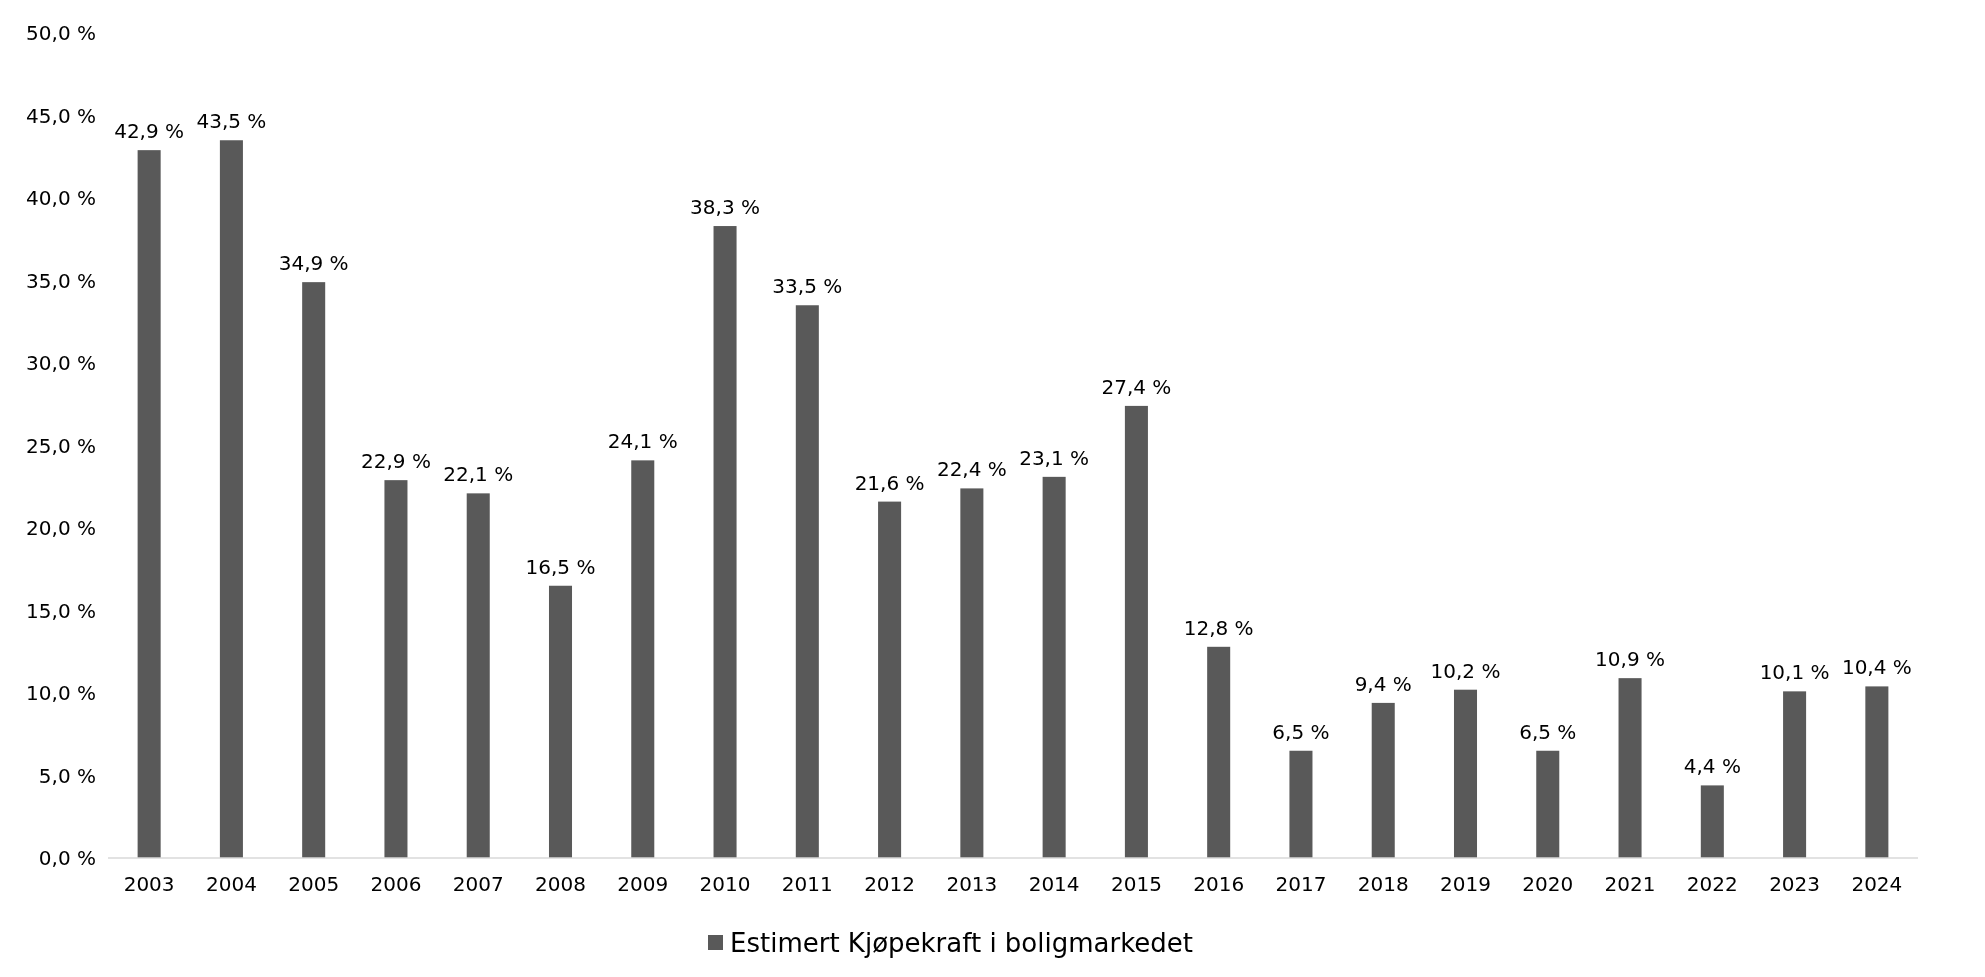 Image resolution: width=1985 pixels, height=977 pixels. I want to click on data-label: 43,5 %, so click(231, 121).